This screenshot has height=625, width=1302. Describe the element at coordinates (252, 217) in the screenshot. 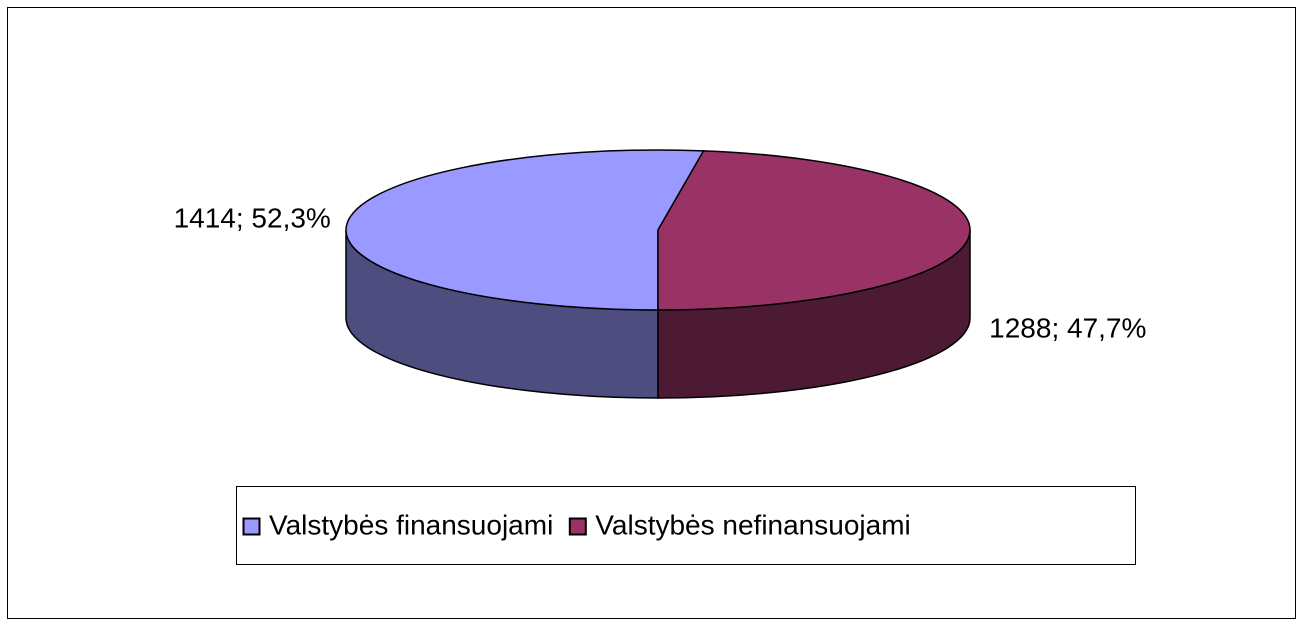

I see `data-label: 1414; 52,3%` at that location.